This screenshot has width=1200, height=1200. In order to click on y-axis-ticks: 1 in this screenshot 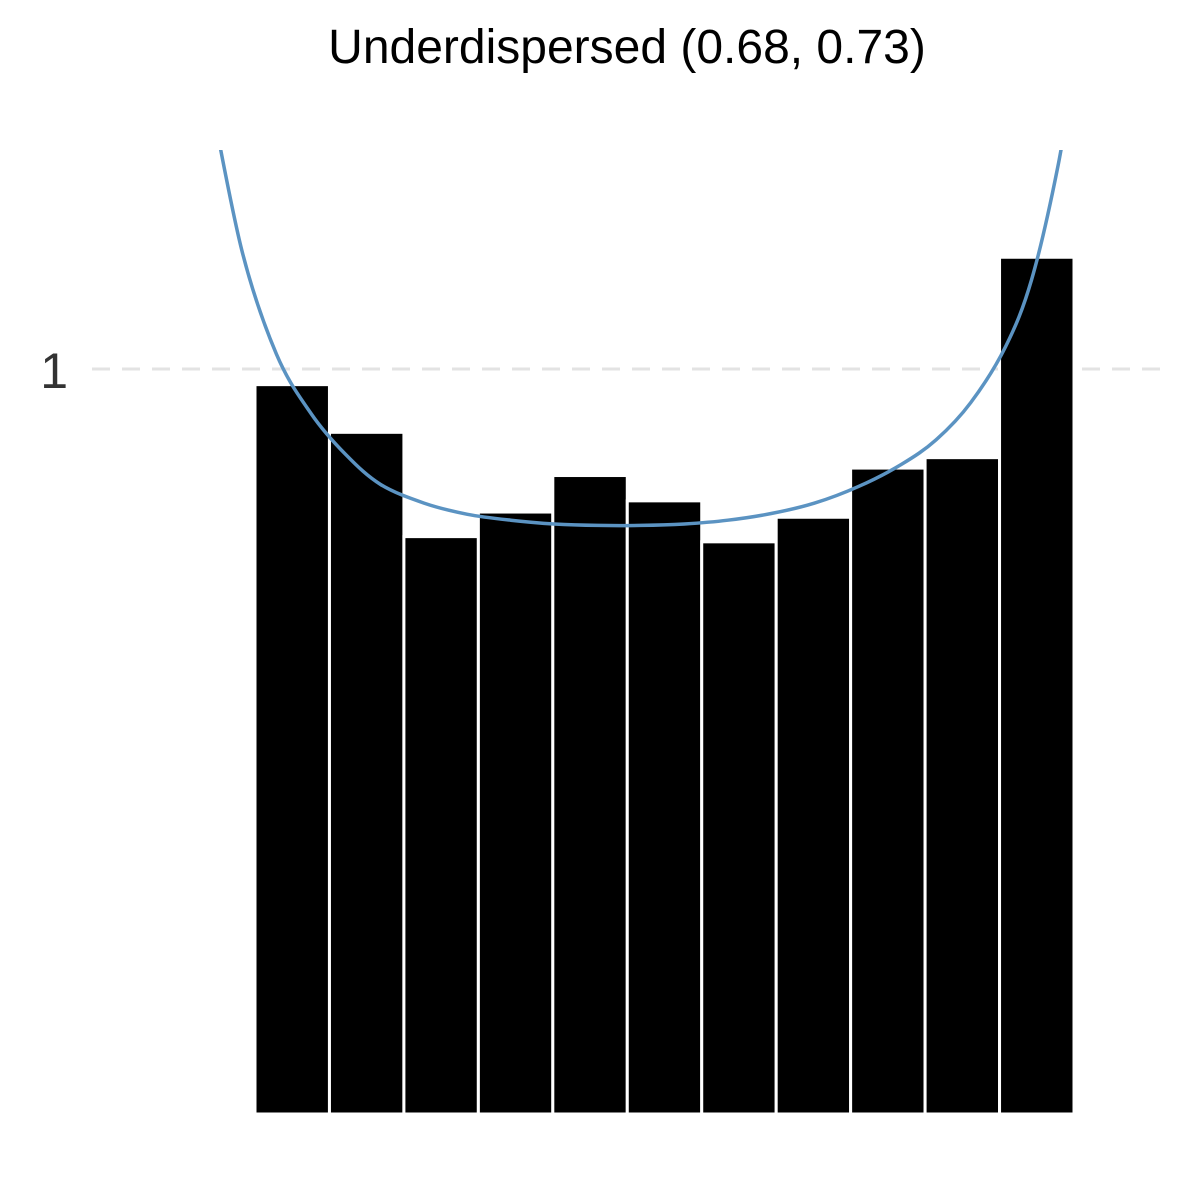, I will do `click(54, 371)`.